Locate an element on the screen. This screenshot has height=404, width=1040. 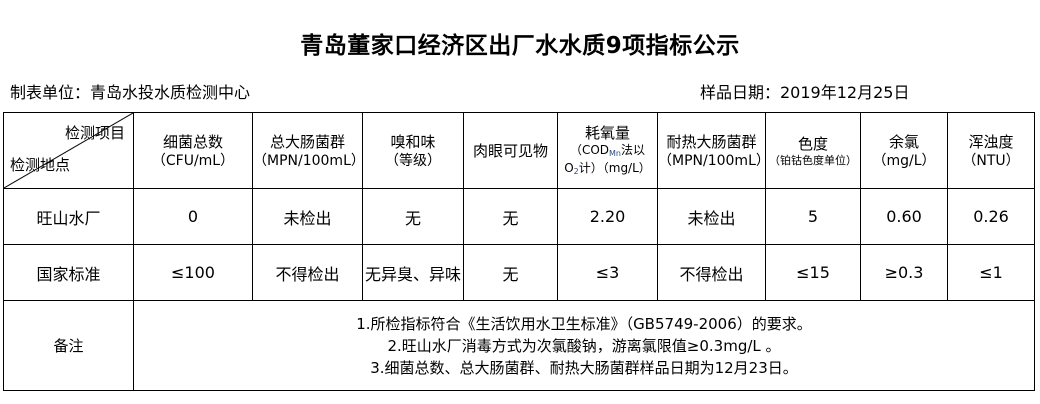
corner-label-items: 检测项目 is located at coordinates (94, 133).